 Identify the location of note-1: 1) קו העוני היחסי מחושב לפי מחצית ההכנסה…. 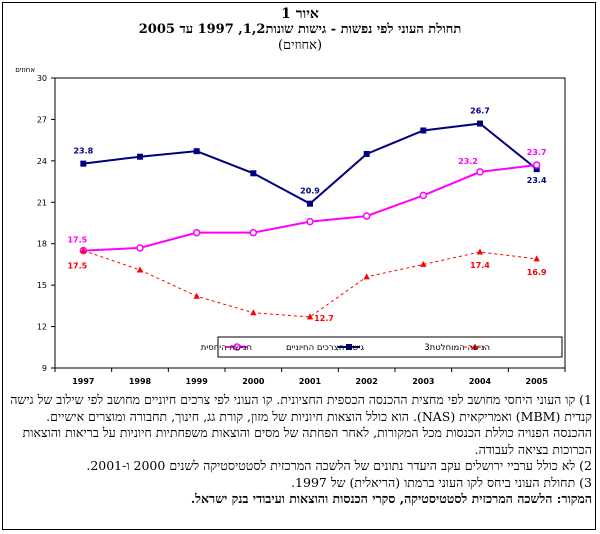
(301, 424).